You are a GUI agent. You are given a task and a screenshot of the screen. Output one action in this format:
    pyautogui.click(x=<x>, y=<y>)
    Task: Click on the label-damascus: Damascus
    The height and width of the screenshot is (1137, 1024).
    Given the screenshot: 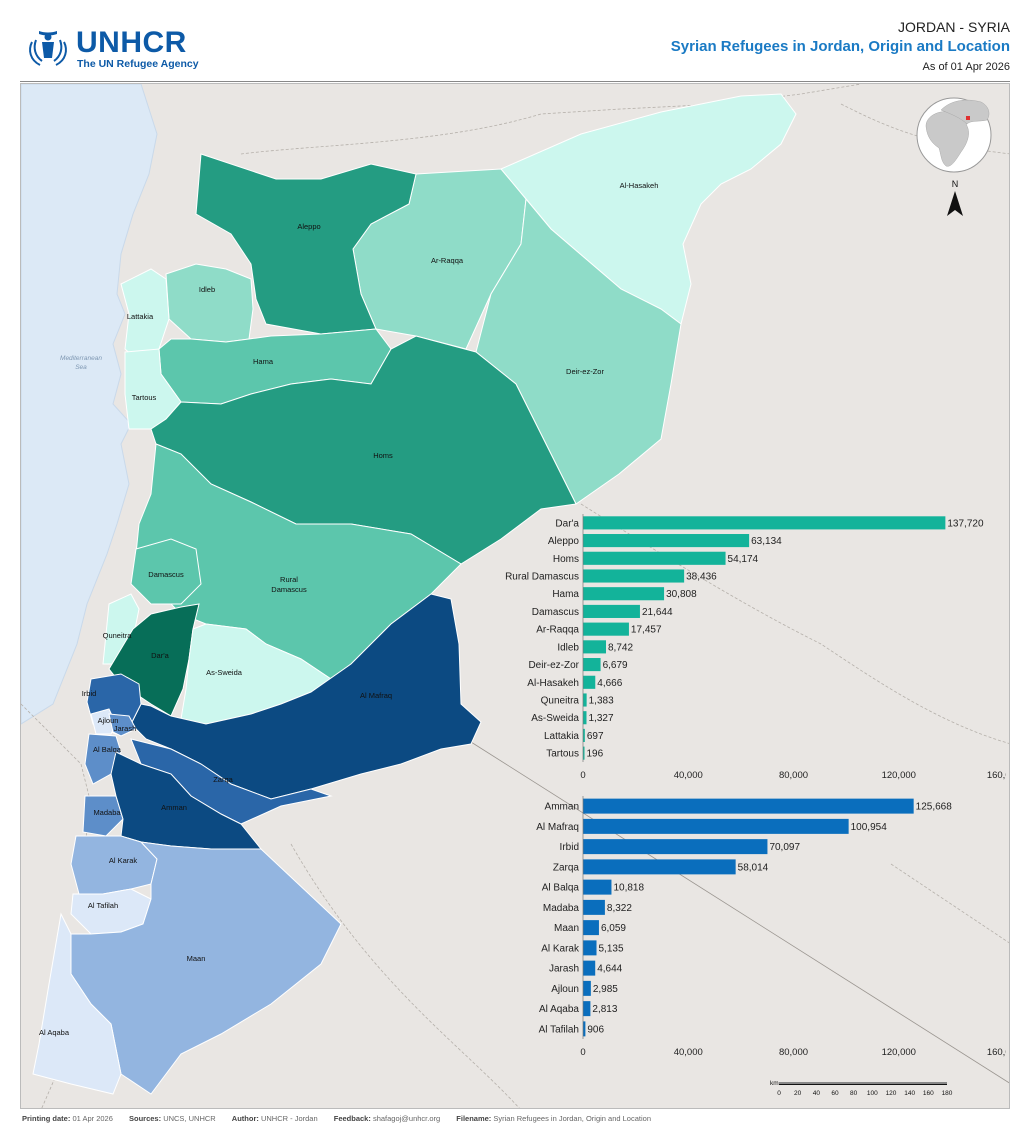 What is the action you would take?
    pyautogui.click(x=166, y=574)
    